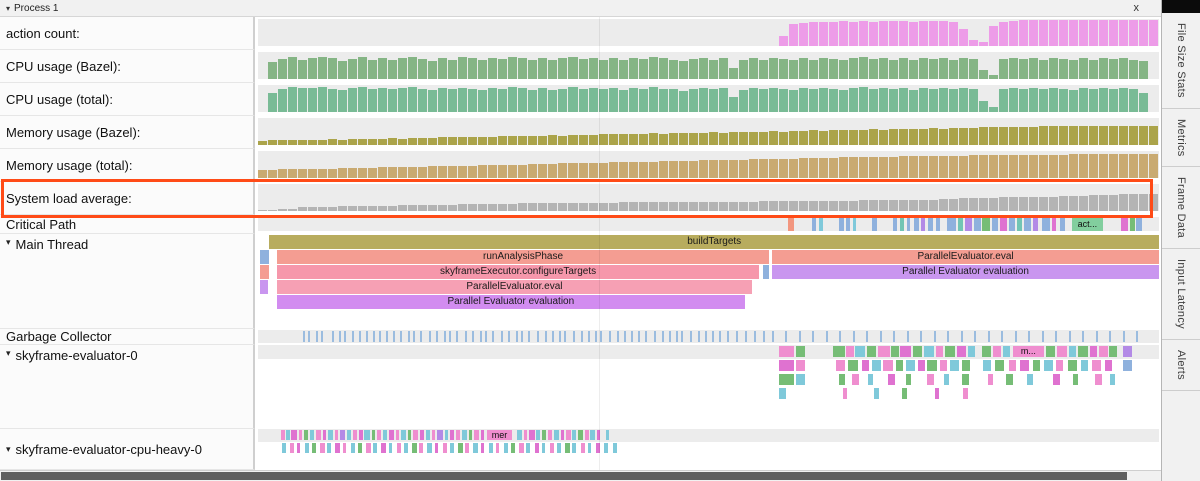  Describe the element at coordinates (1181, 366) in the screenshot. I see `tab-alerts: Alerts` at that location.